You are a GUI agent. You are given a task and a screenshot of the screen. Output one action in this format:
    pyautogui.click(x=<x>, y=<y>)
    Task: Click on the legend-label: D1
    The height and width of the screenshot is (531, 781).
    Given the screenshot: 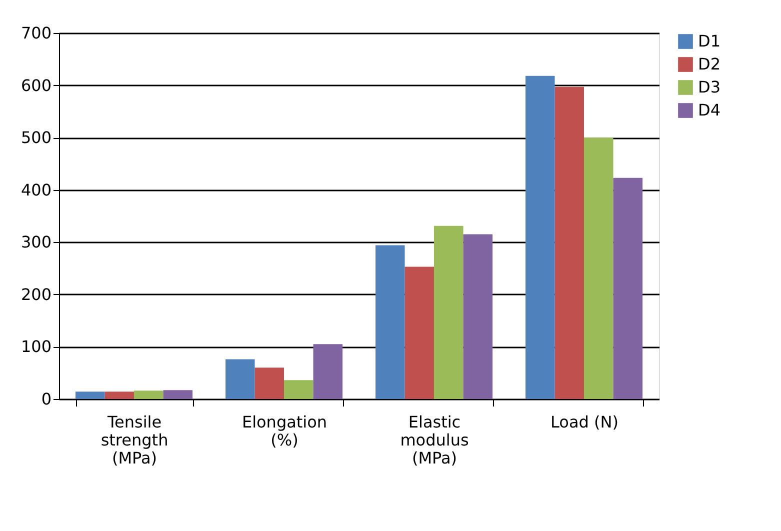 What is the action you would take?
    pyautogui.click(x=709, y=41)
    